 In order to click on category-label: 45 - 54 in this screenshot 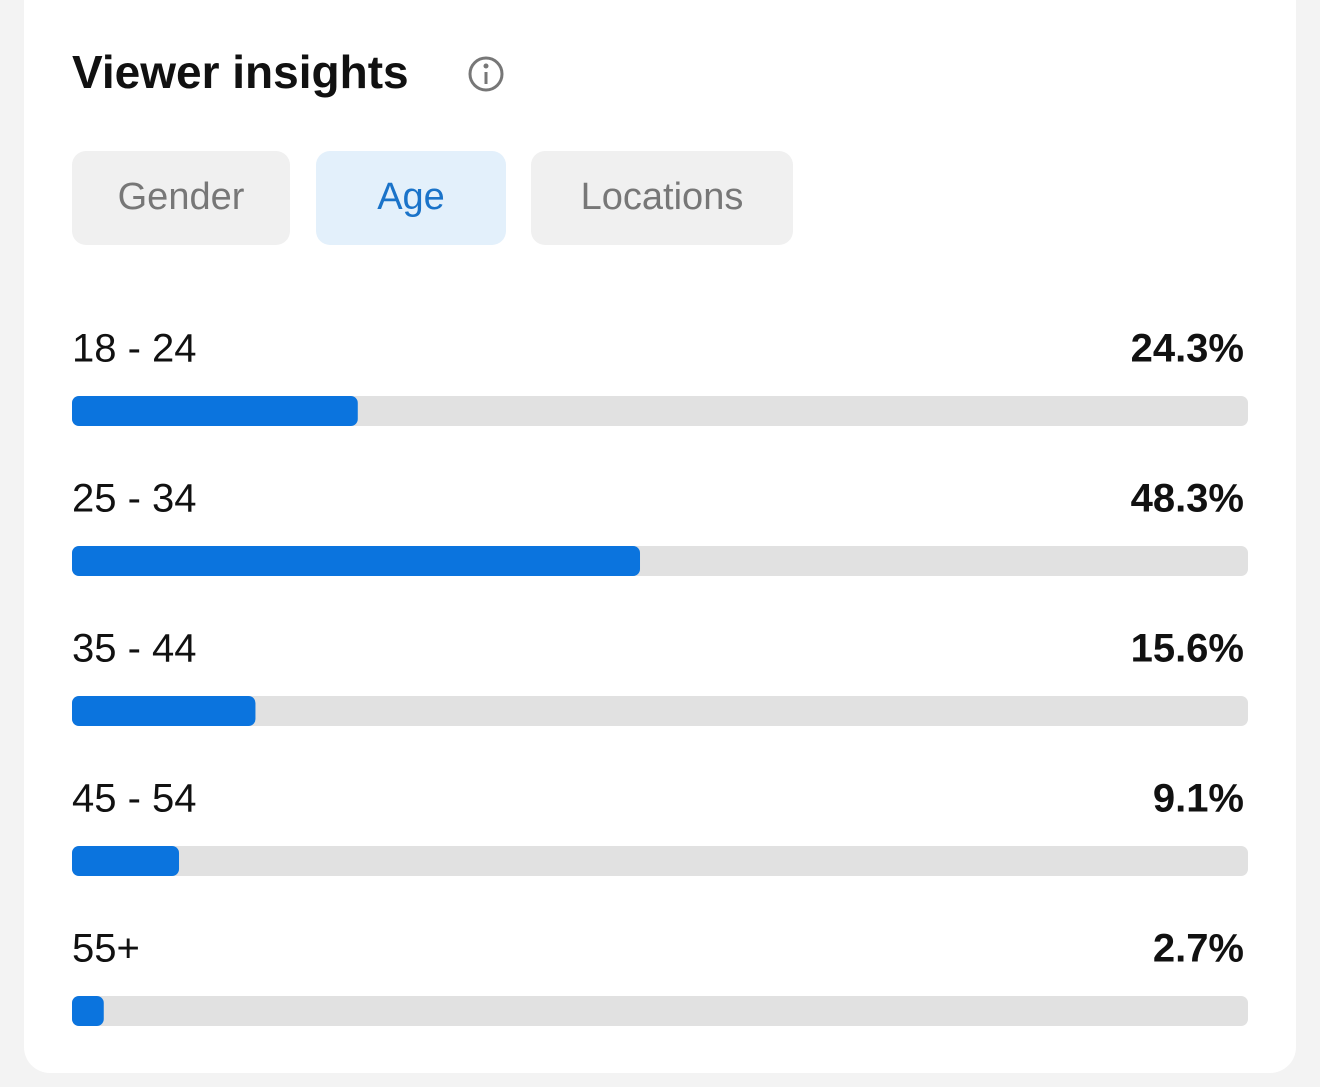, I will do `click(134, 799)`.